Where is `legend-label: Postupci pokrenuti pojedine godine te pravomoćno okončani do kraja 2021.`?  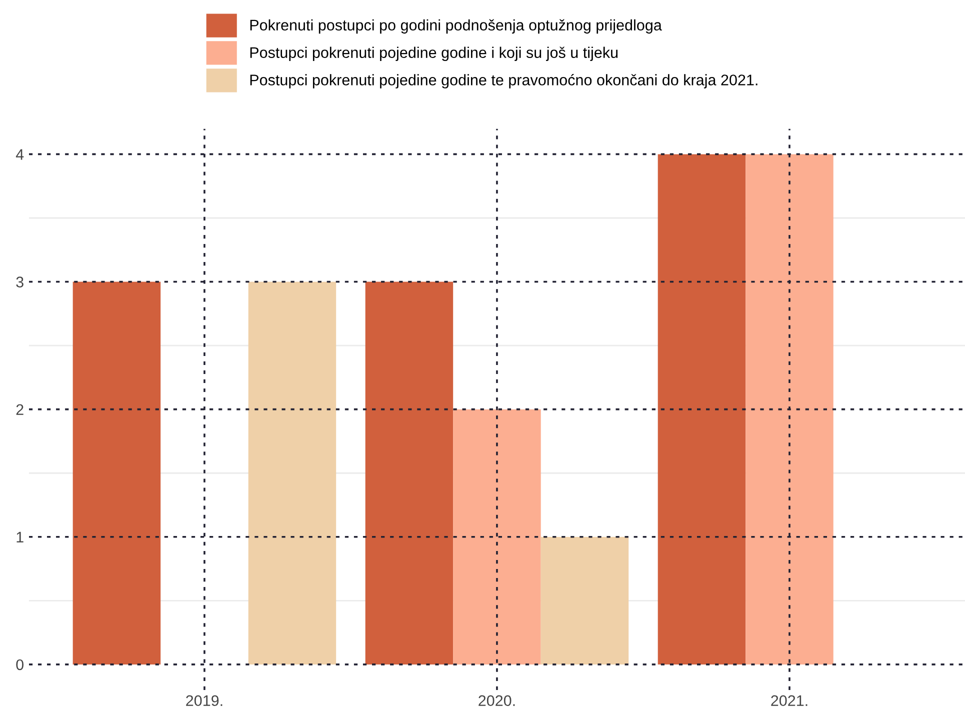
legend-label: Postupci pokrenuti pojedine godine te pravomoćno okončani do kraja 2021. is located at coordinates (504, 81).